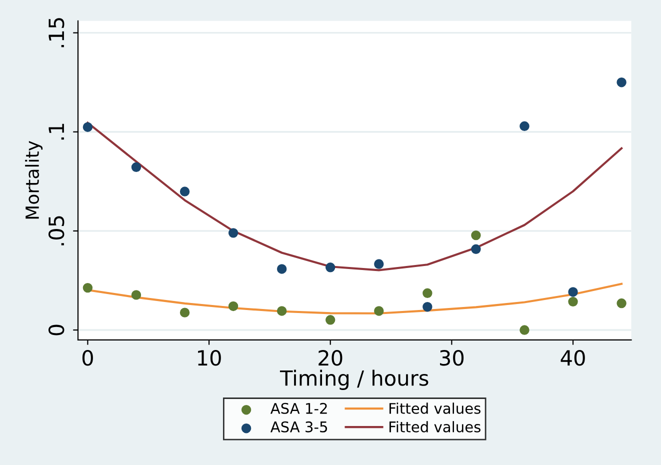 Image resolution: width=661 pixels, height=465 pixels. What do you see at coordinates (299, 426) in the screenshot?
I see `legend-label: ASA 3-5` at bounding box center [299, 426].